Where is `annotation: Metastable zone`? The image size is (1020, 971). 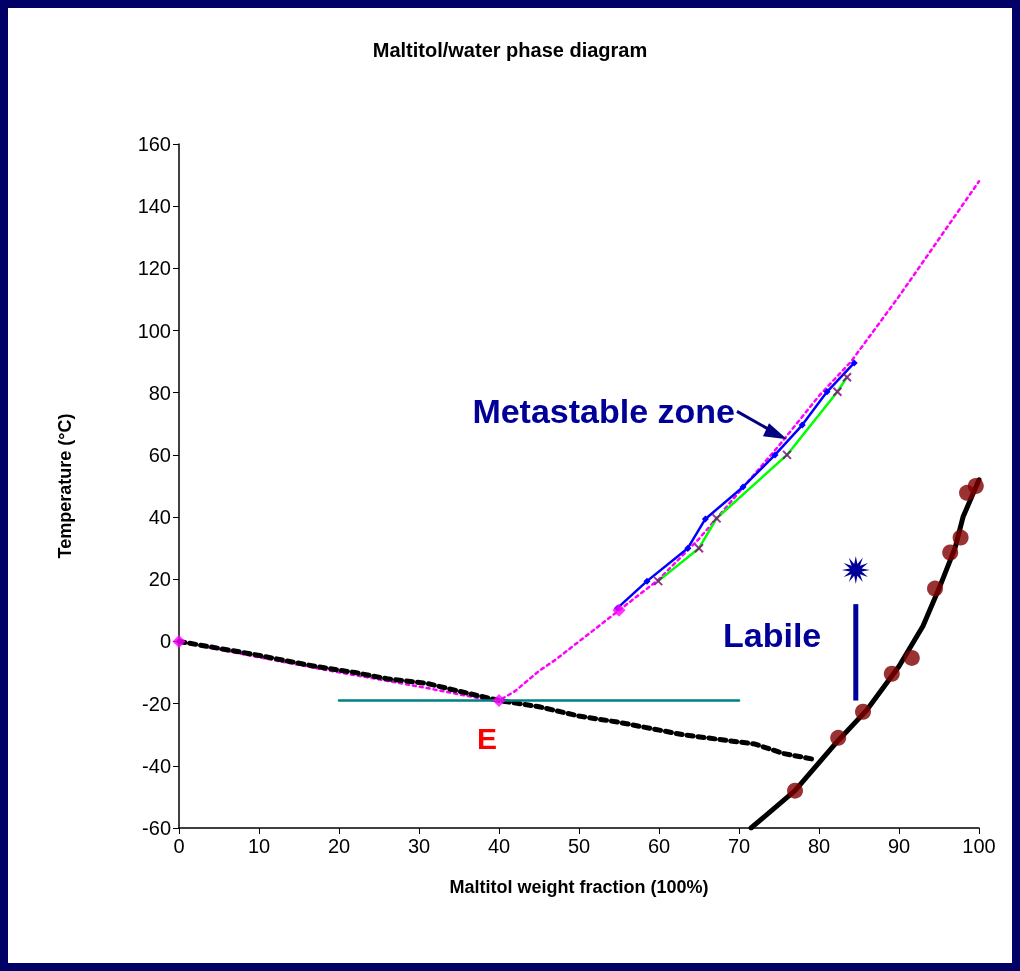 annotation: Metastable zone is located at coordinates (603, 411).